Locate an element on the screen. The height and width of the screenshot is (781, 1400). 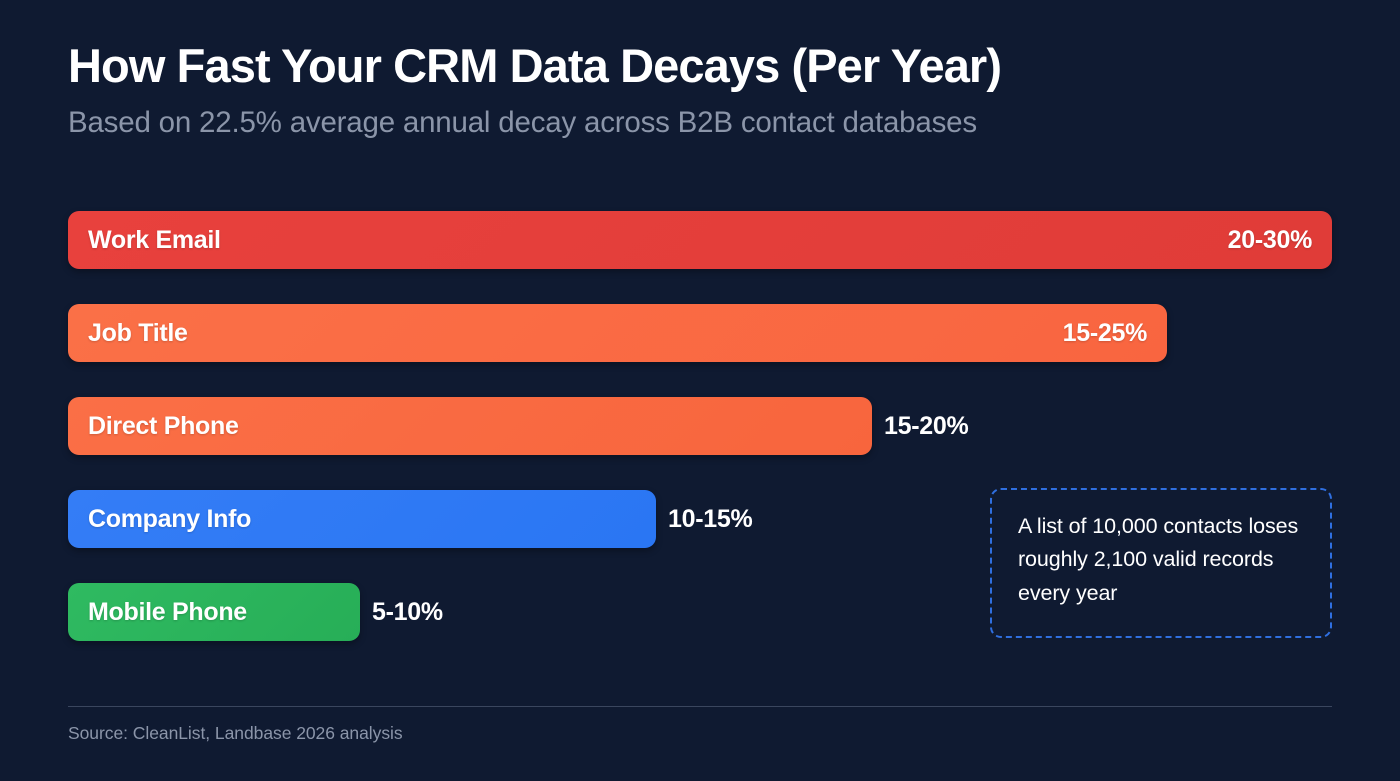
bar-label: Company Info is located at coordinates (170, 518).